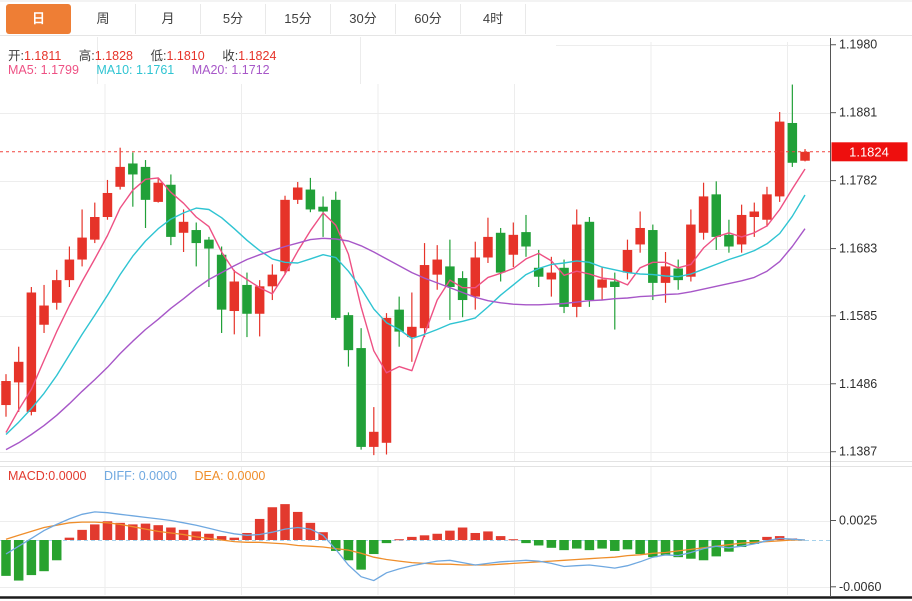 The height and width of the screenshot is (601, 912). Describe the element at coordinates (230, 476) in the screenshot. I see `dea-value-readout: DEA: 0.0000` at that location.